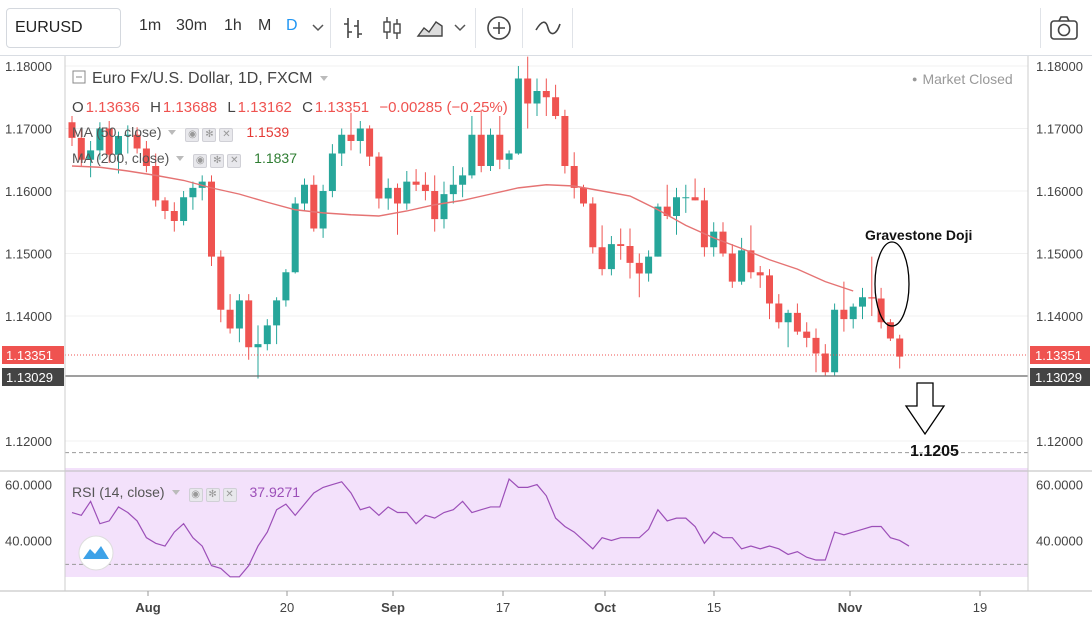 This screenshot has width=1092, height=624. Describe the element at coordinates (112, 107) in the screenshot. I see `open-value: 1.13636` at that location.